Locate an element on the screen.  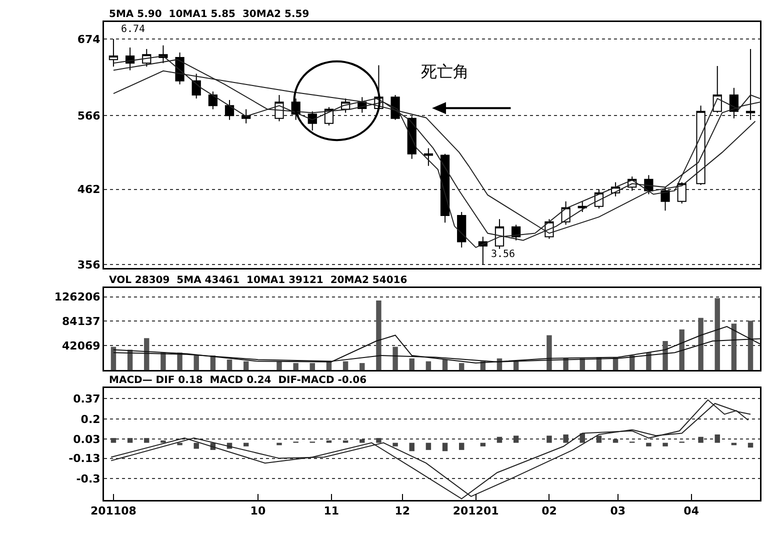
x-tick-label: 03 is located at coordinates (618, 511).